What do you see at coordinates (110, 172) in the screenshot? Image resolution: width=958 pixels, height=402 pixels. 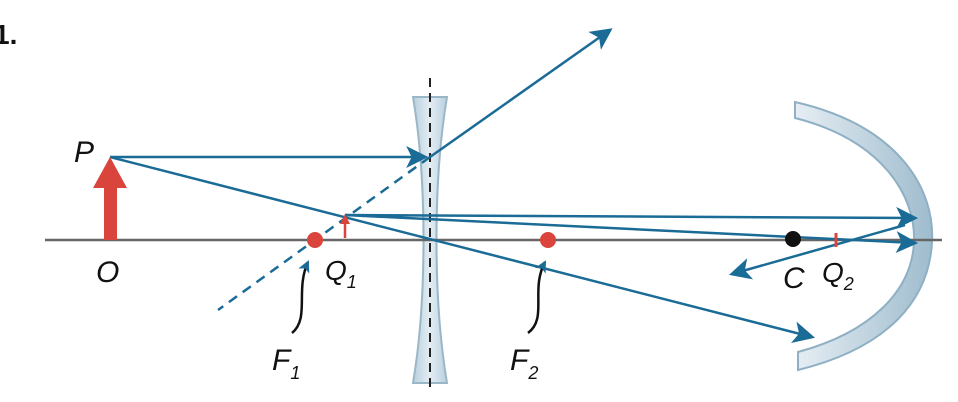 I see `object-arrow-head` at bounding box center [110, 172].